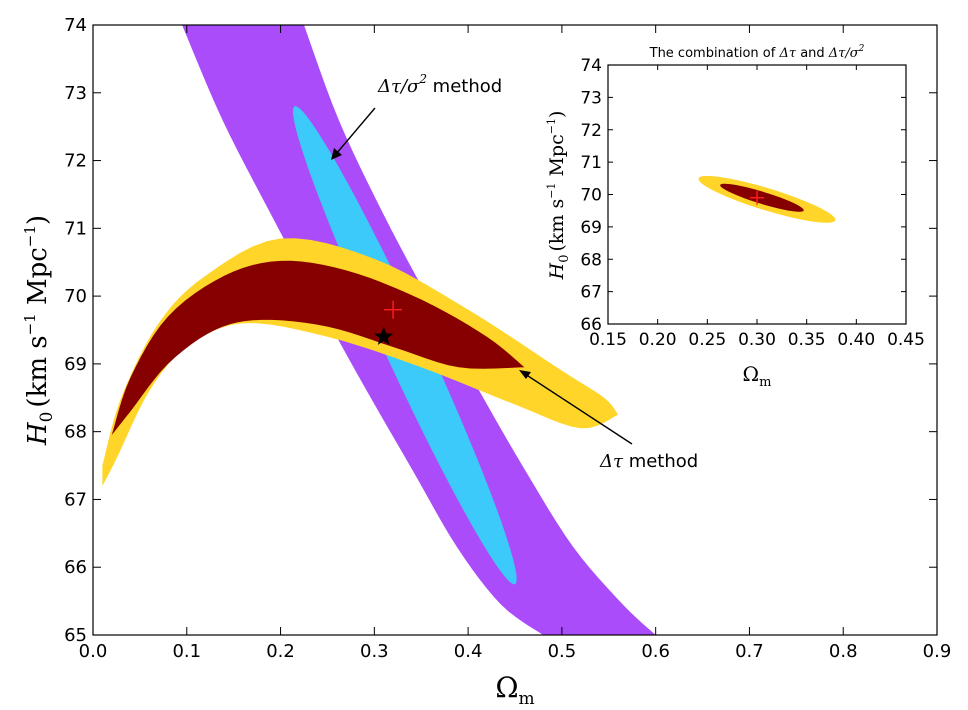 Image resolution: width=968 pixels, height=710 pixels. What do you see at coordinates (578, 409) in the screenshot?
I see `annotation-arrow-dtau` at bounding box center [578, 409].